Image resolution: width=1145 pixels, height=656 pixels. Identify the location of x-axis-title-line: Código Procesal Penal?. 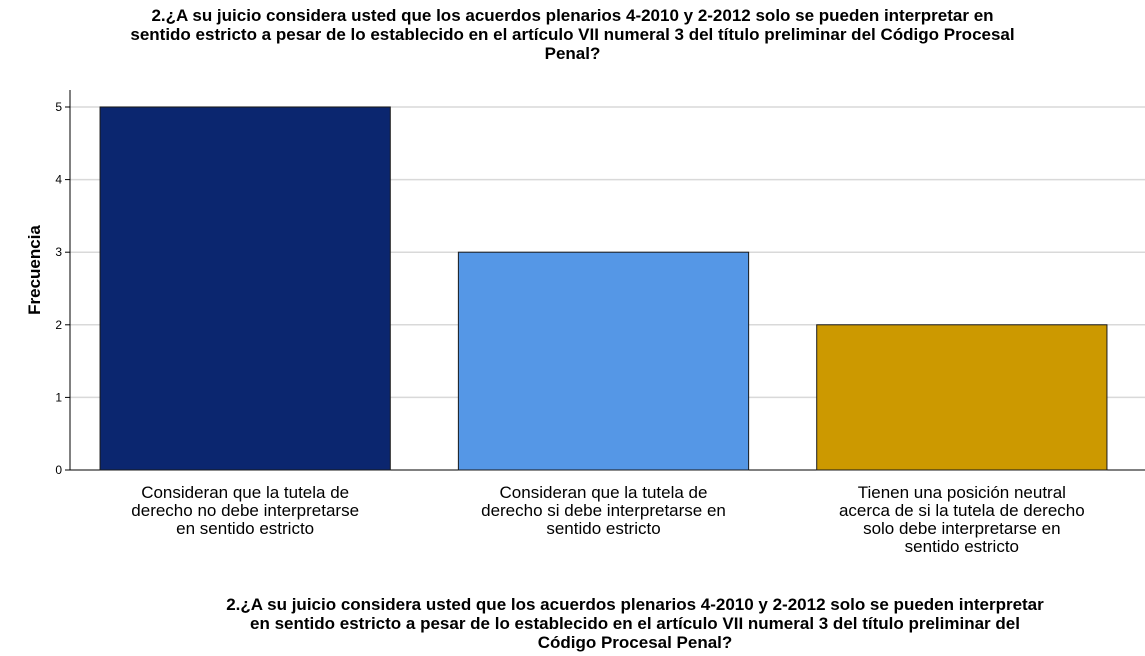
(635, 642).